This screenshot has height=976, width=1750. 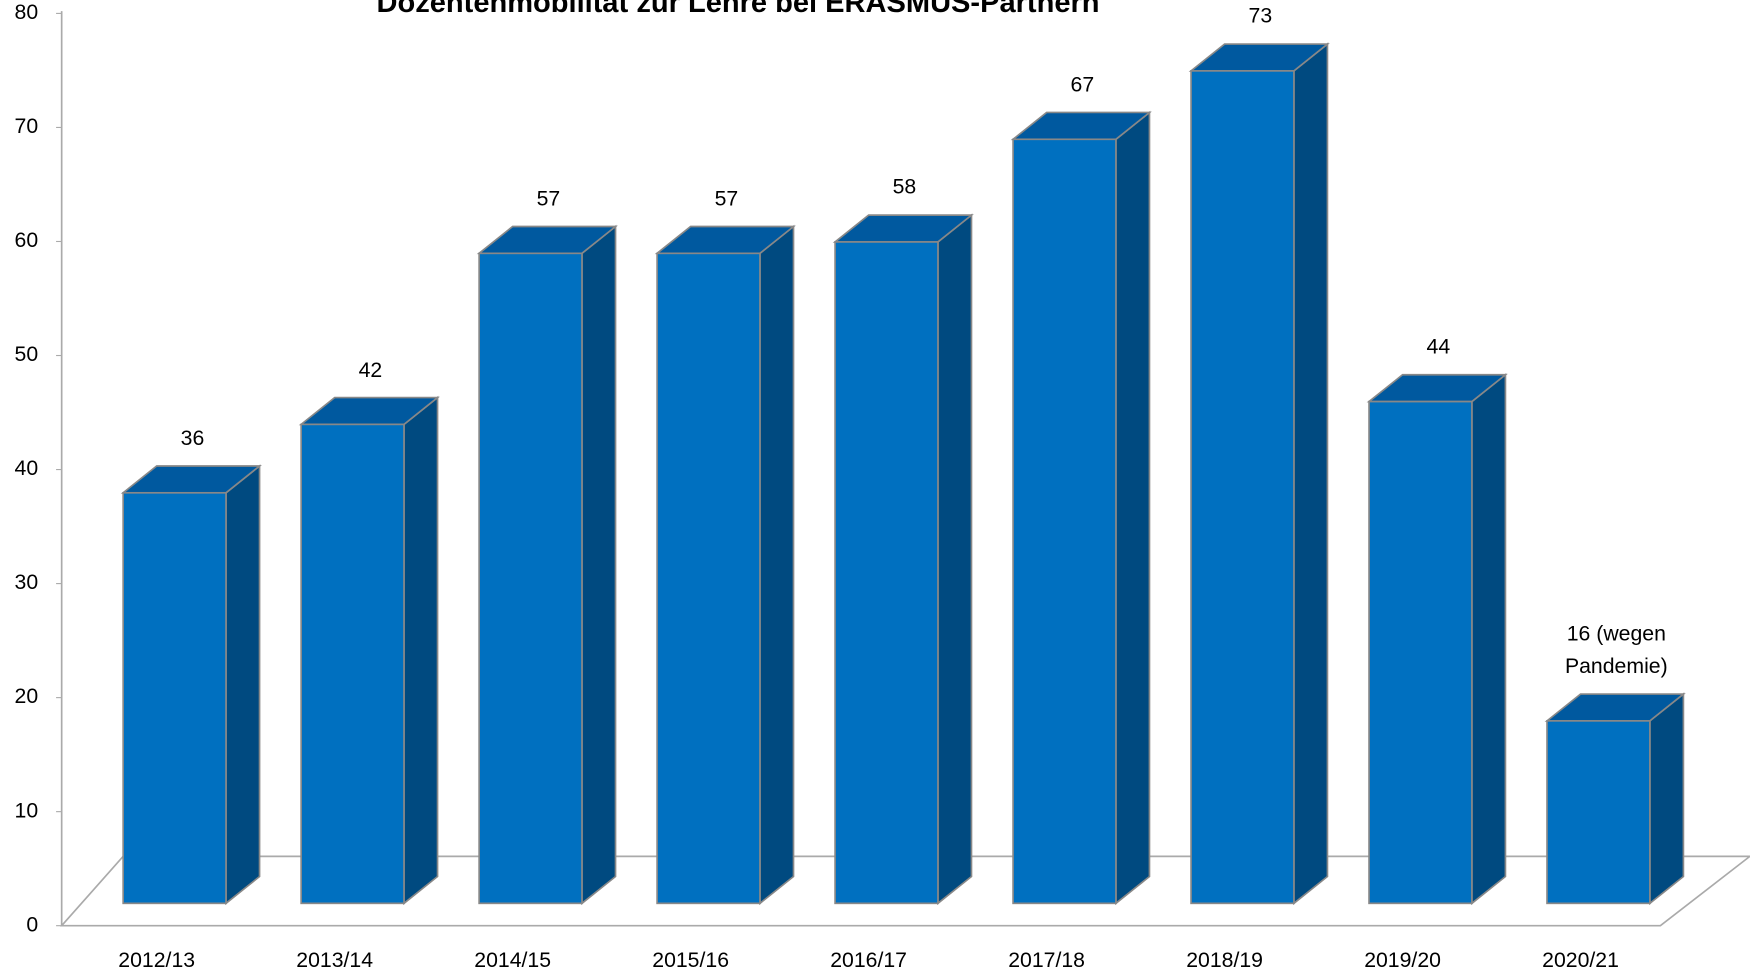 I want to click on x-tick-label: 2017/18, so click(x=1046, y=960).